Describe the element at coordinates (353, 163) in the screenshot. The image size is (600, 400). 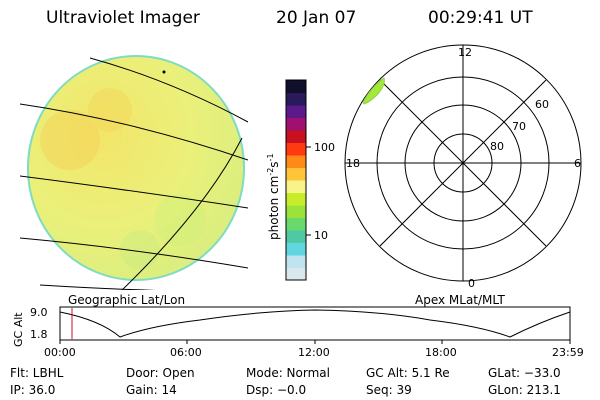
I see `mlt-label-left: 18` at that location.